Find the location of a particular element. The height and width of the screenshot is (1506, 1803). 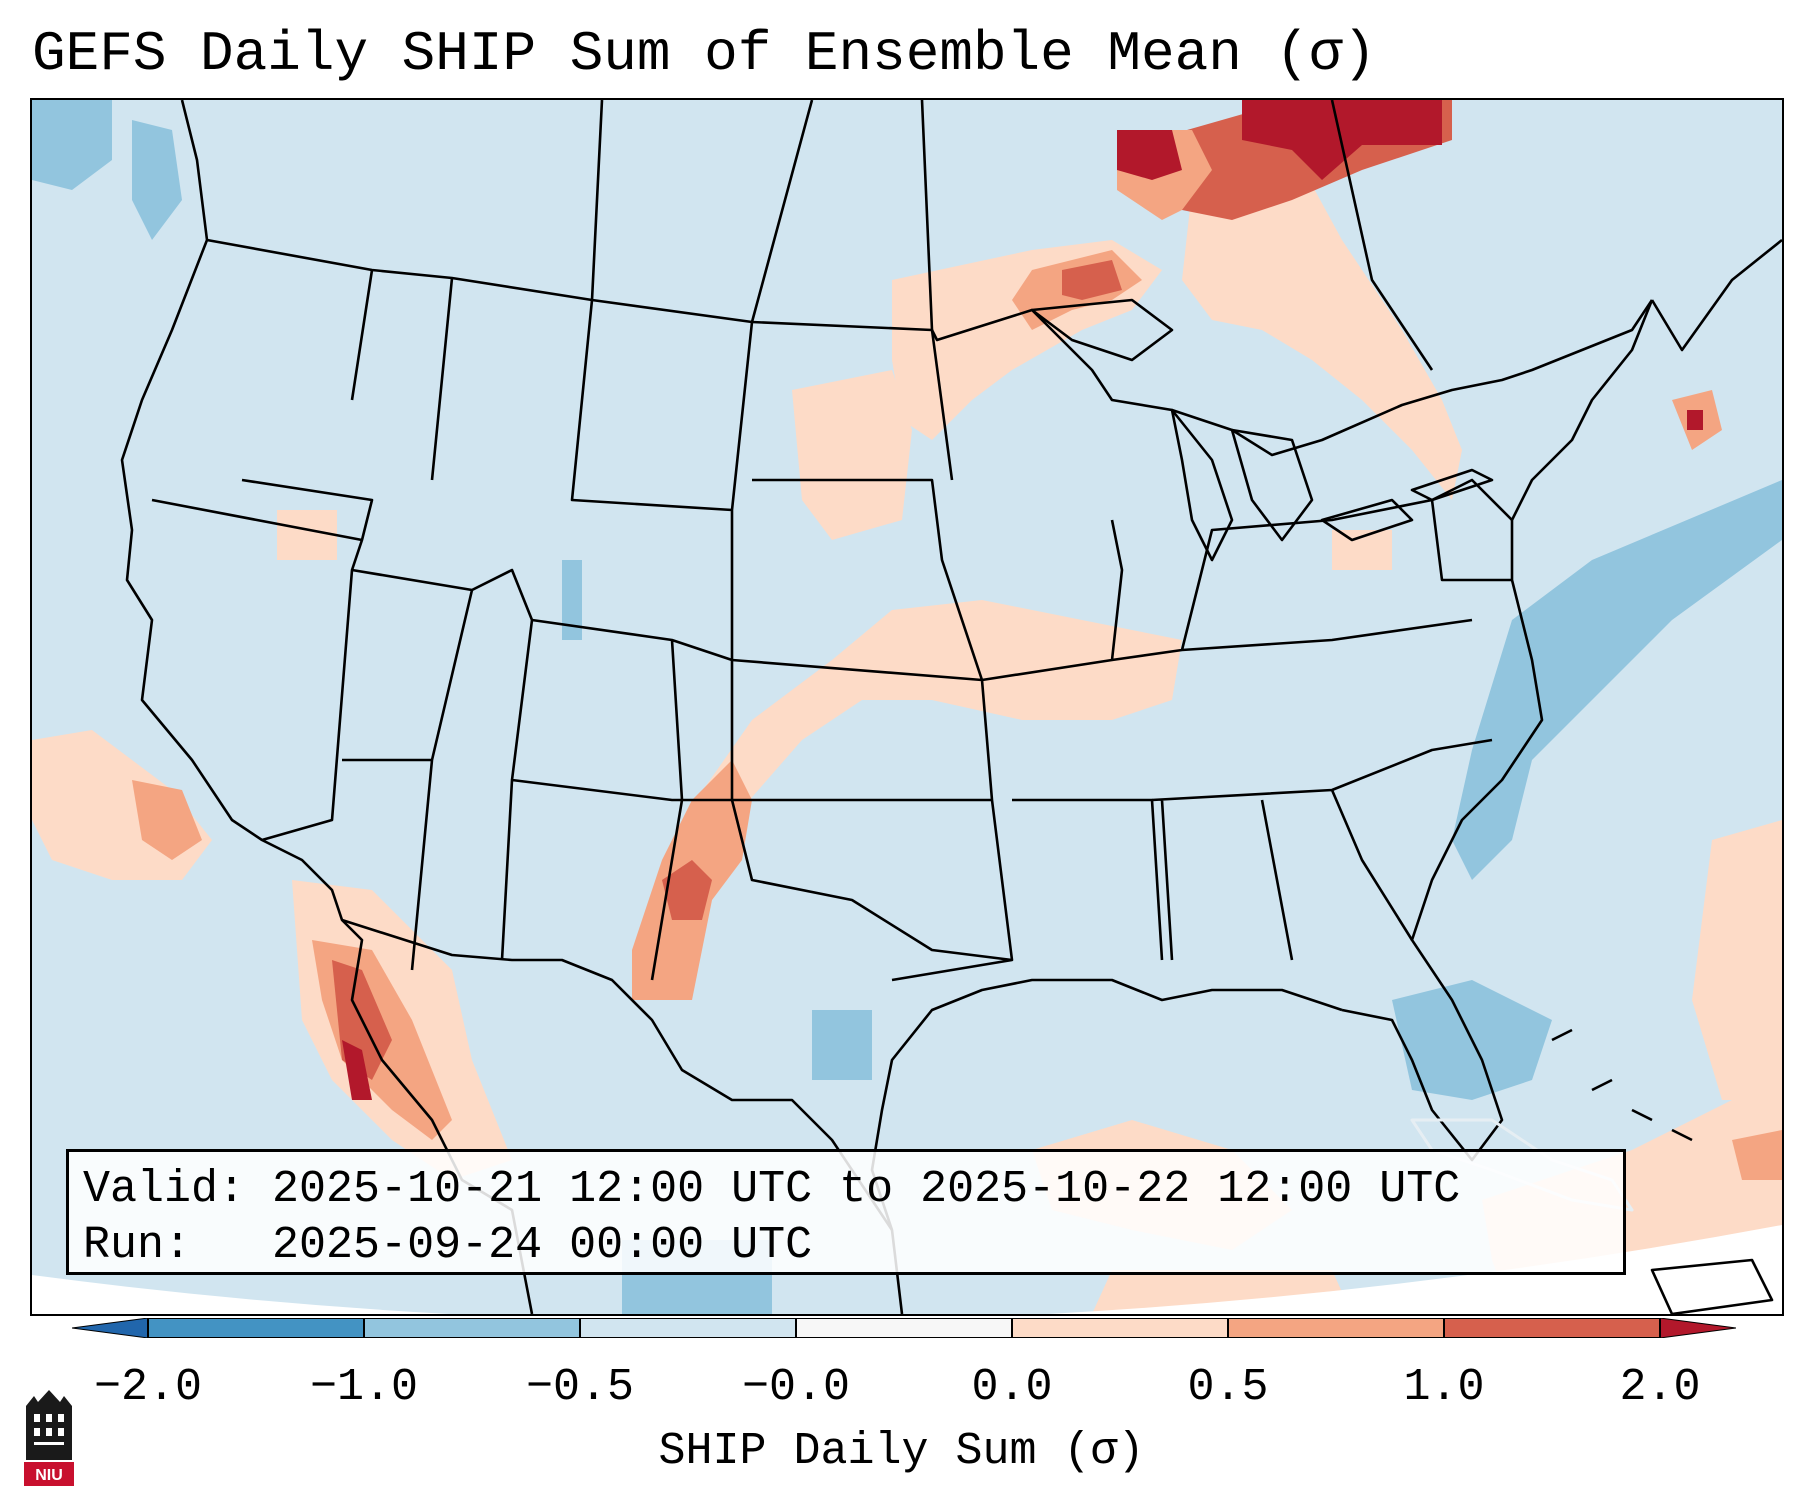

colorbar-tick-label: −1.0 is located at coordinates (364, 1387).